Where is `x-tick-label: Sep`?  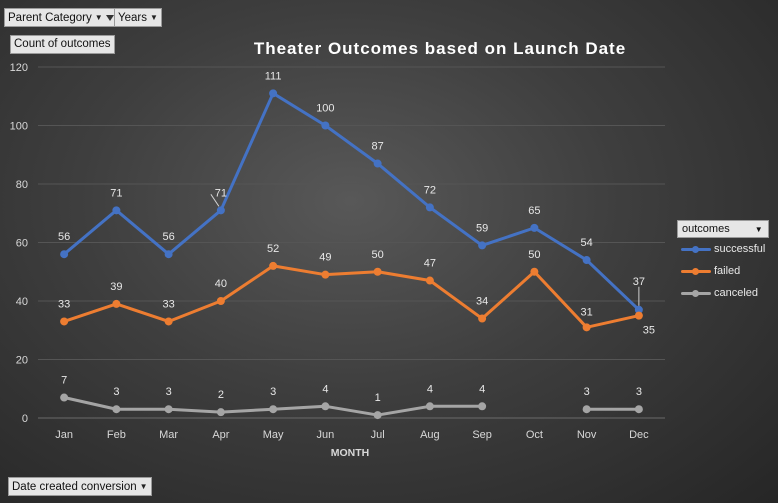 x-tick-label: Sep is located at coordinates (482, 435).